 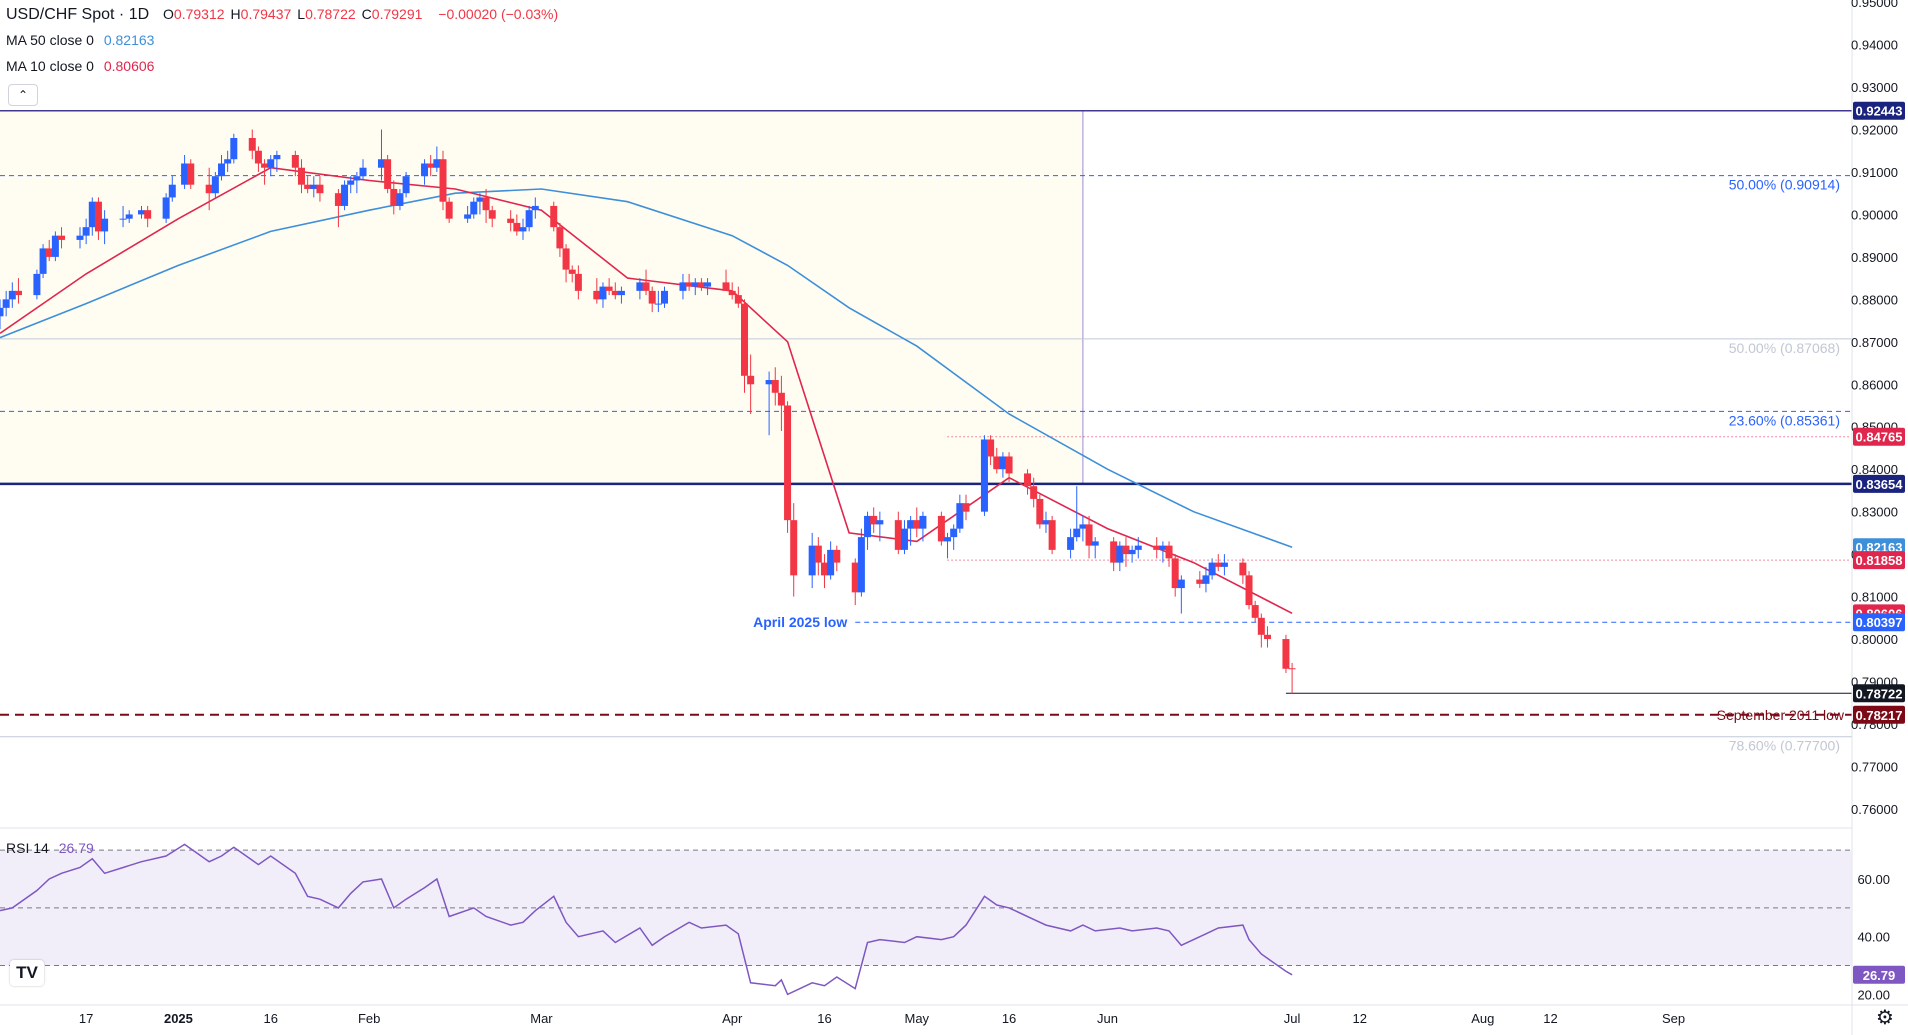 What do you see at coordinates (1874, 257) in the screenshot?
I see `y-tick-6: 0.89000` at bounding box center [1874, 257].